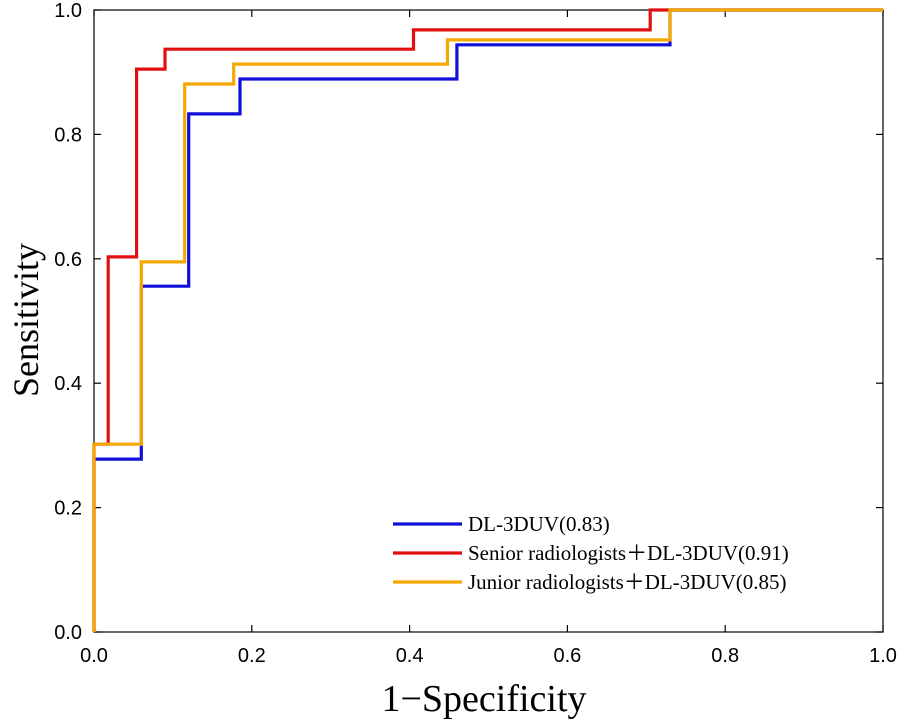 Image resolution: width=903 pixels, height=719 pixels. Describe the element at coordinates (68, 135) in the screenshot. I see `y-tick-label: 0.8` at that location.